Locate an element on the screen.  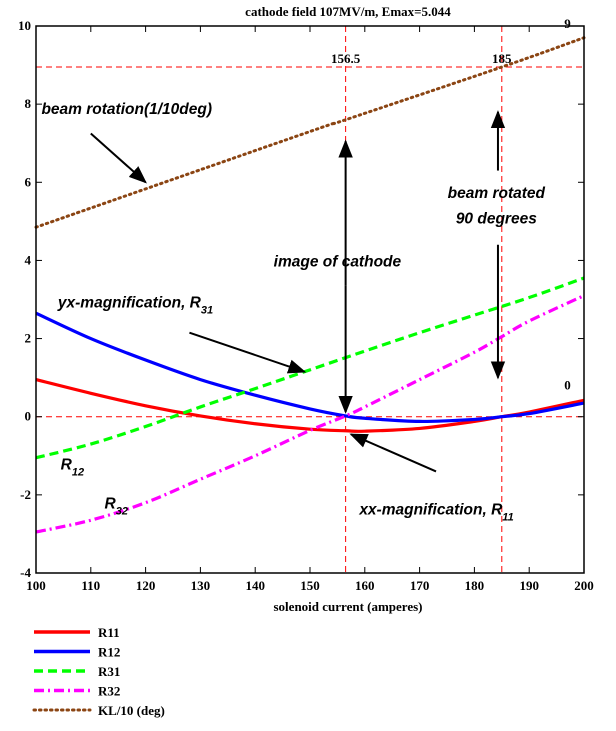
y-tick-label: 10 is located at coordinates (24, 25).